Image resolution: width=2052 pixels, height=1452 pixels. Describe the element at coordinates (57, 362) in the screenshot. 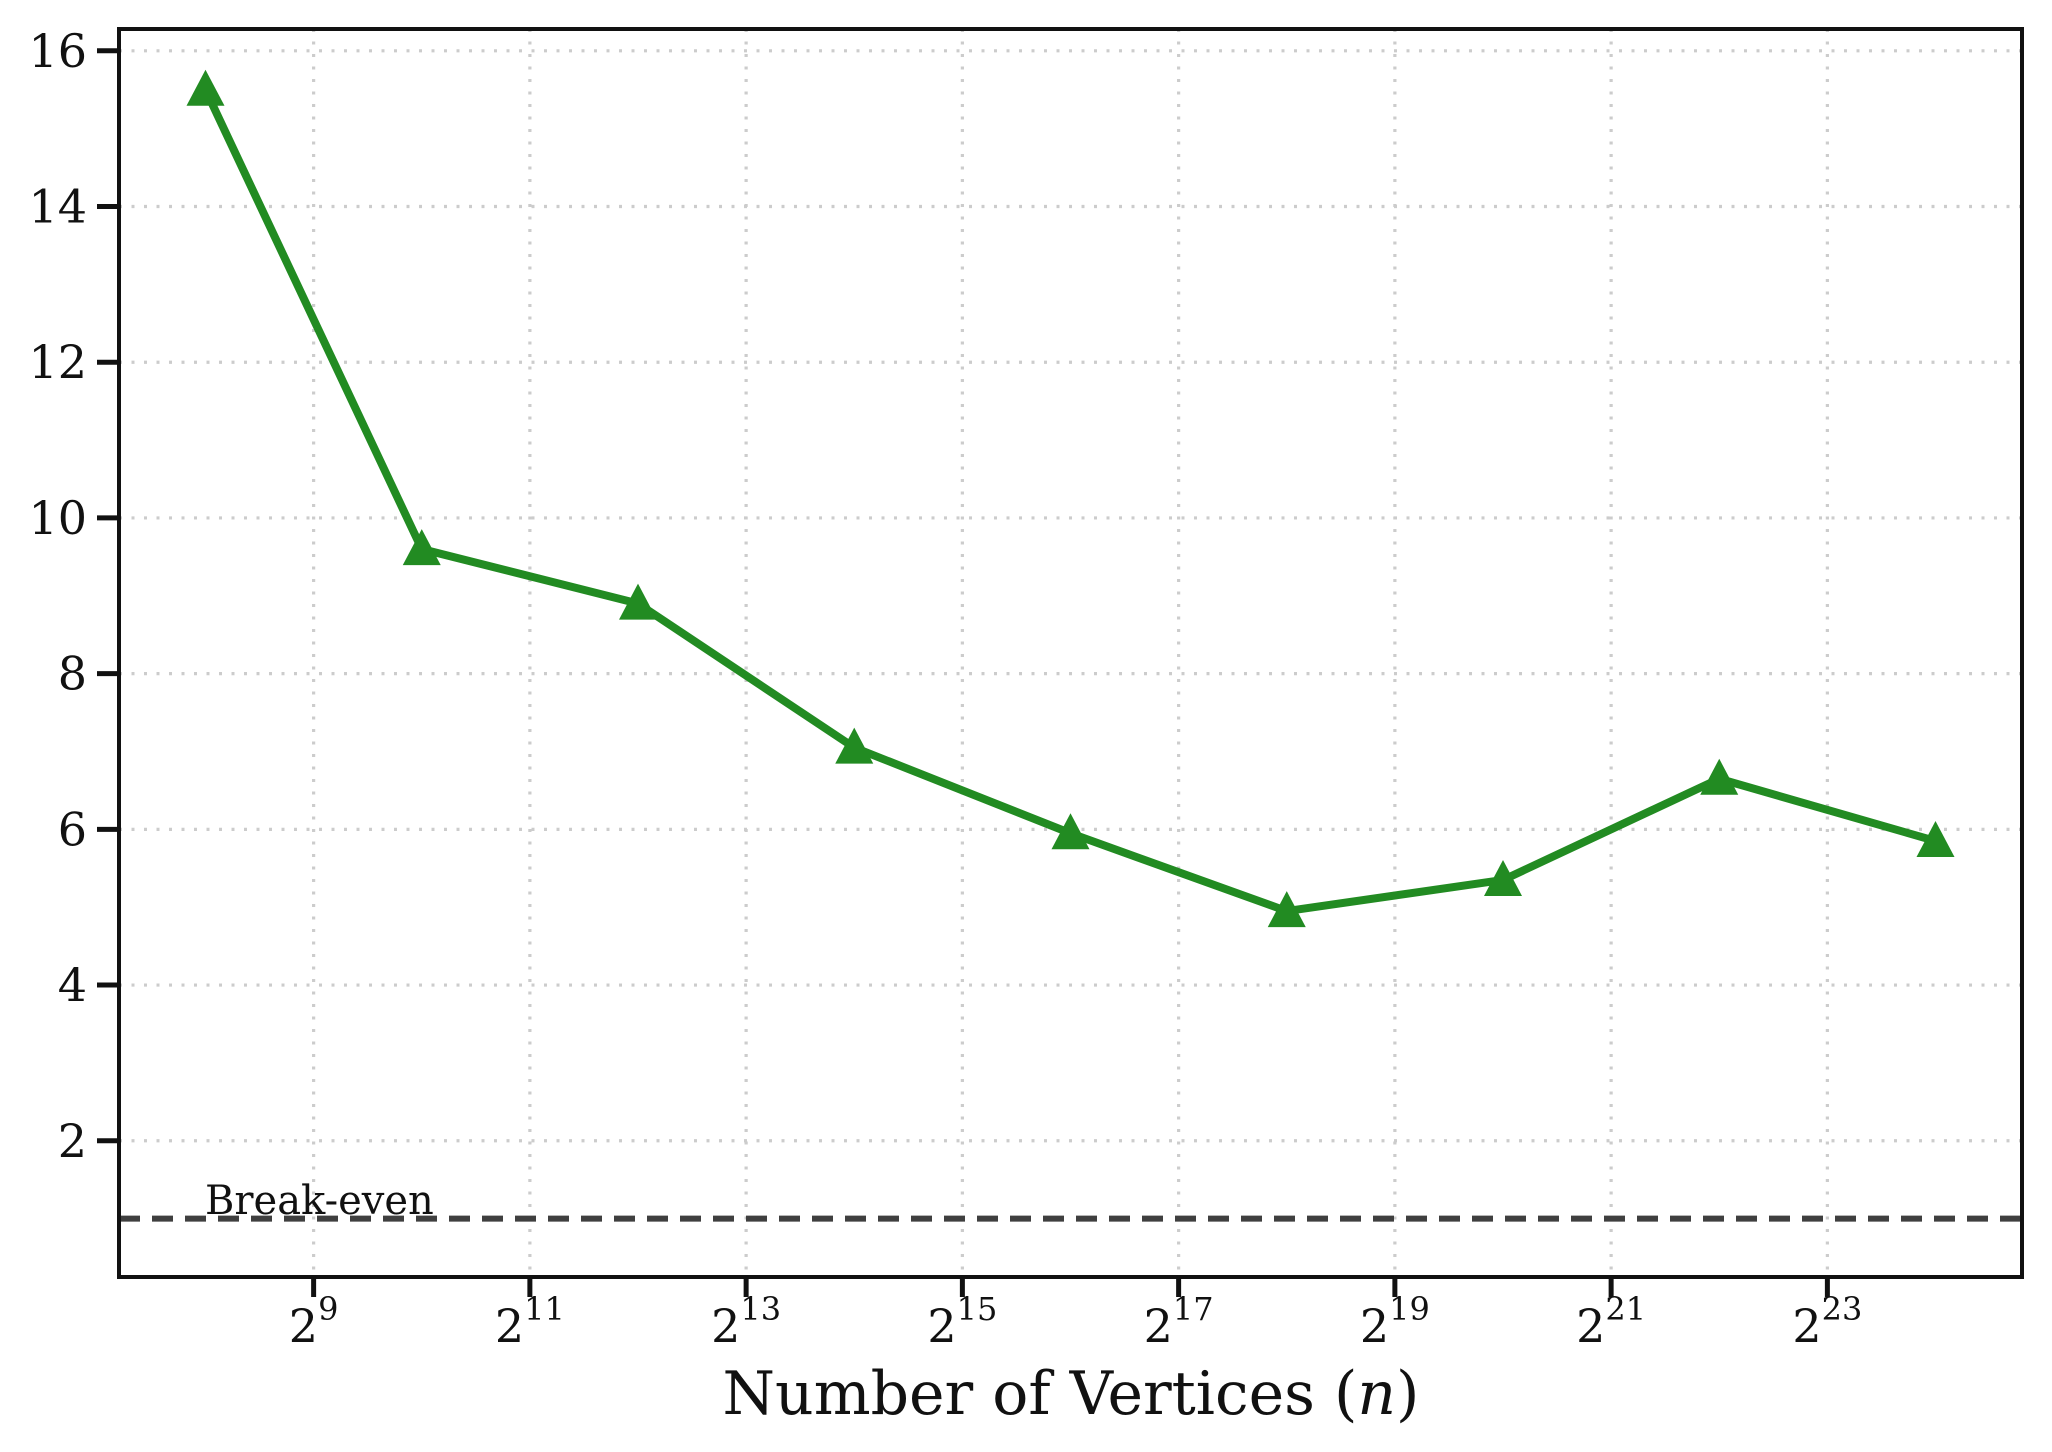

I see `y-tick-label: 12` at that location.